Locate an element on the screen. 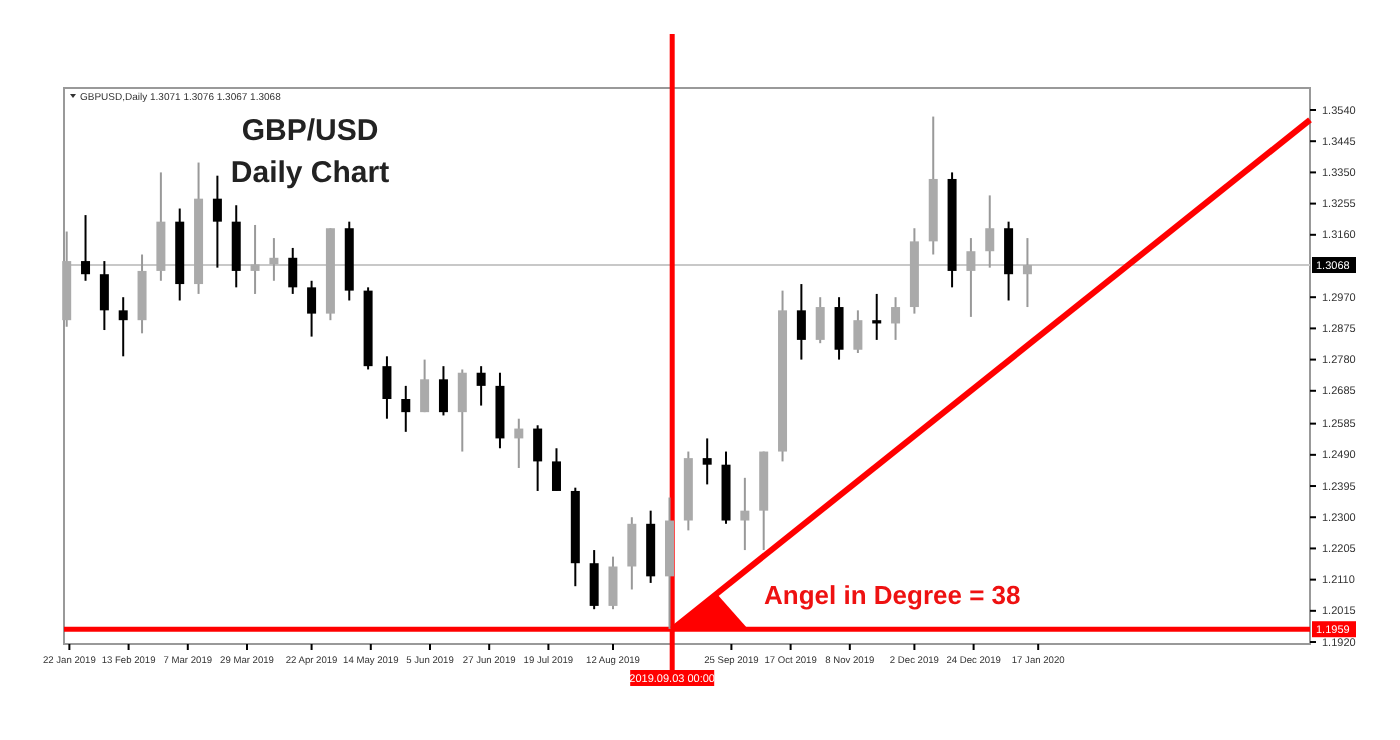 The height and width of the screenshot is (740, 1400). annotation: Angel in Degree = 38 is located at coordinates (892, 595).